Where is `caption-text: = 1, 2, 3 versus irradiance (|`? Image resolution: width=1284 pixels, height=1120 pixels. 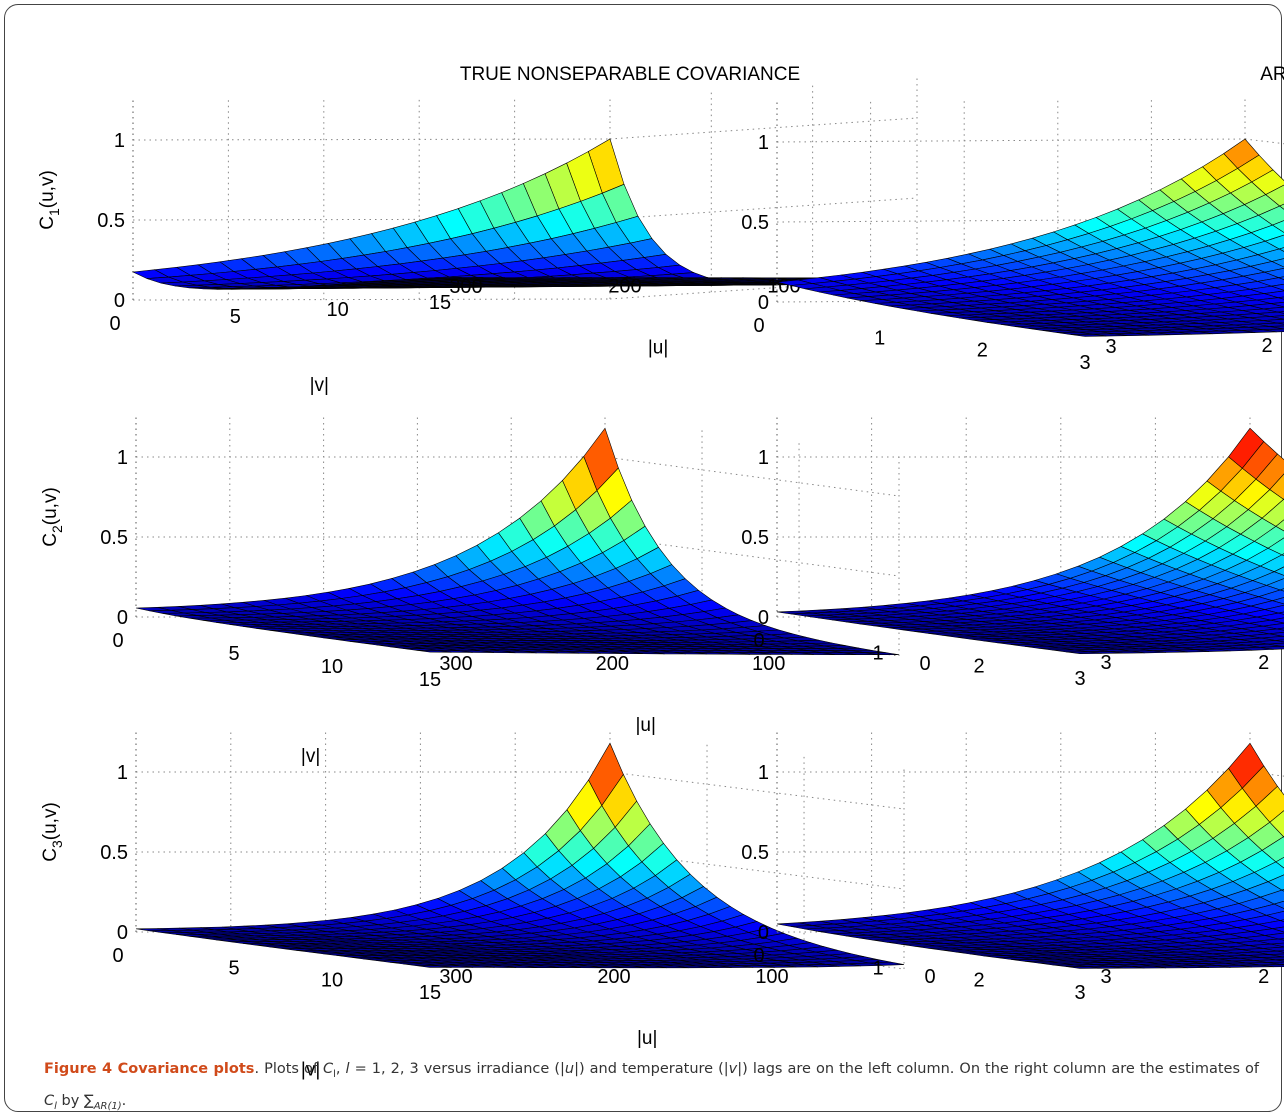
caption-text: = 1, 2, 3 versus irradiance (| is located at coordinates (457, 1069).